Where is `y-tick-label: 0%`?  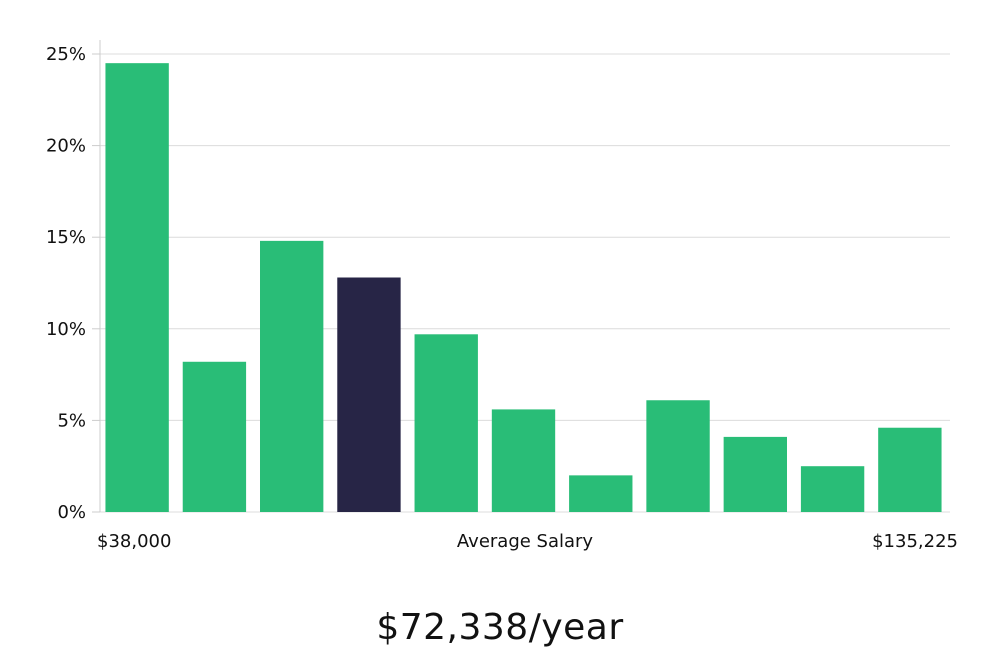 y-tick-label: 0% is located at coordinates (71, 512).